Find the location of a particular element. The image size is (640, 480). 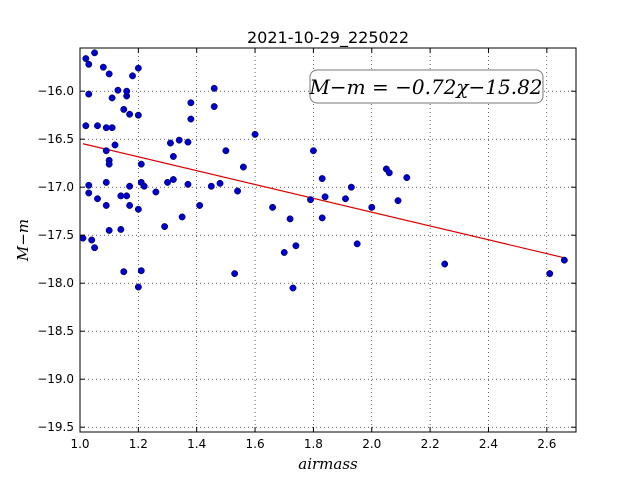

chart-title: 2021-10-29_225022 is located at coordinates (328, 38).